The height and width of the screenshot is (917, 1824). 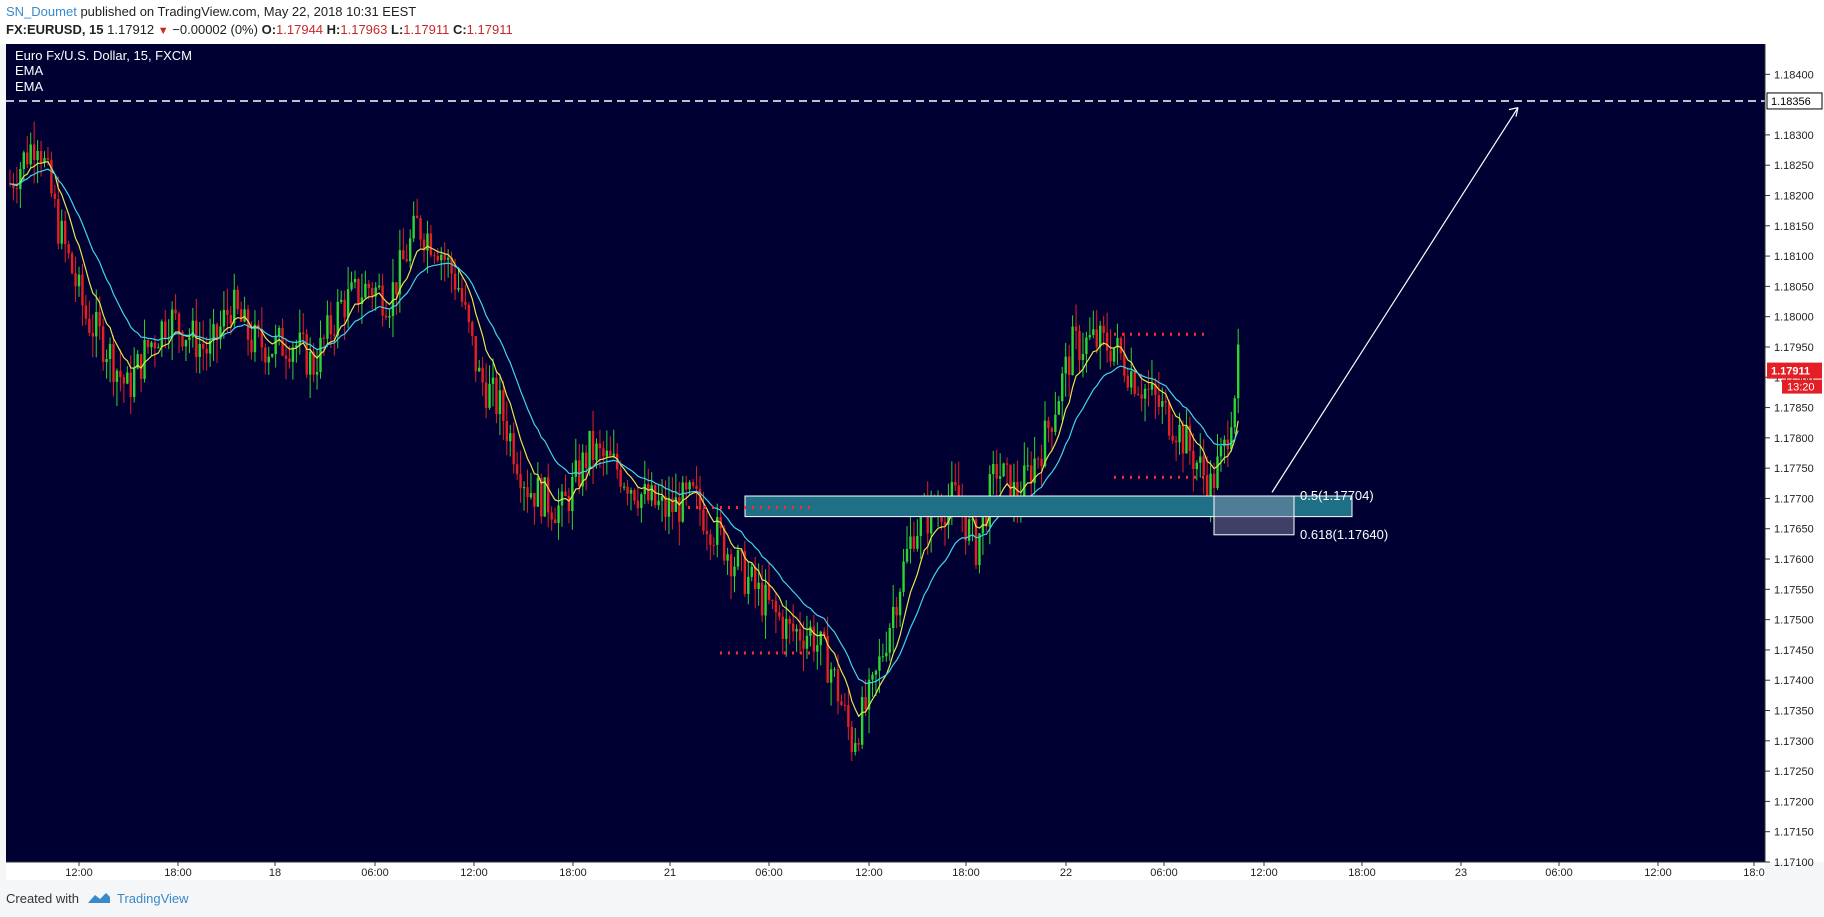 What do you see at coordinates (153, 898) in the screenshot?
I see `tradingview-brand-link: TradingView` at bounding box center [153, 898].